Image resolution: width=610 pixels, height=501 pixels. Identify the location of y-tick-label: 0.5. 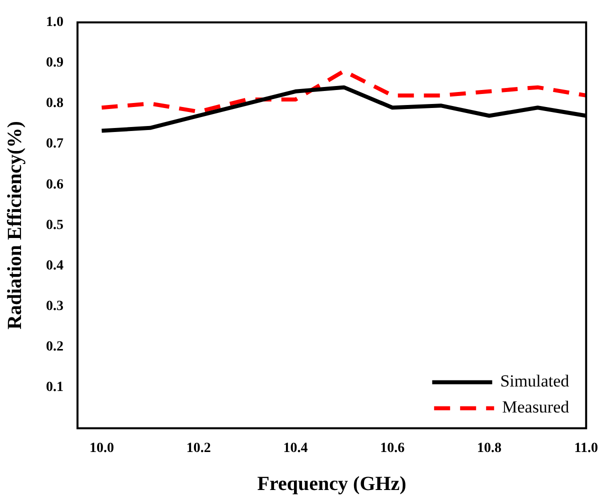
(55, 225).